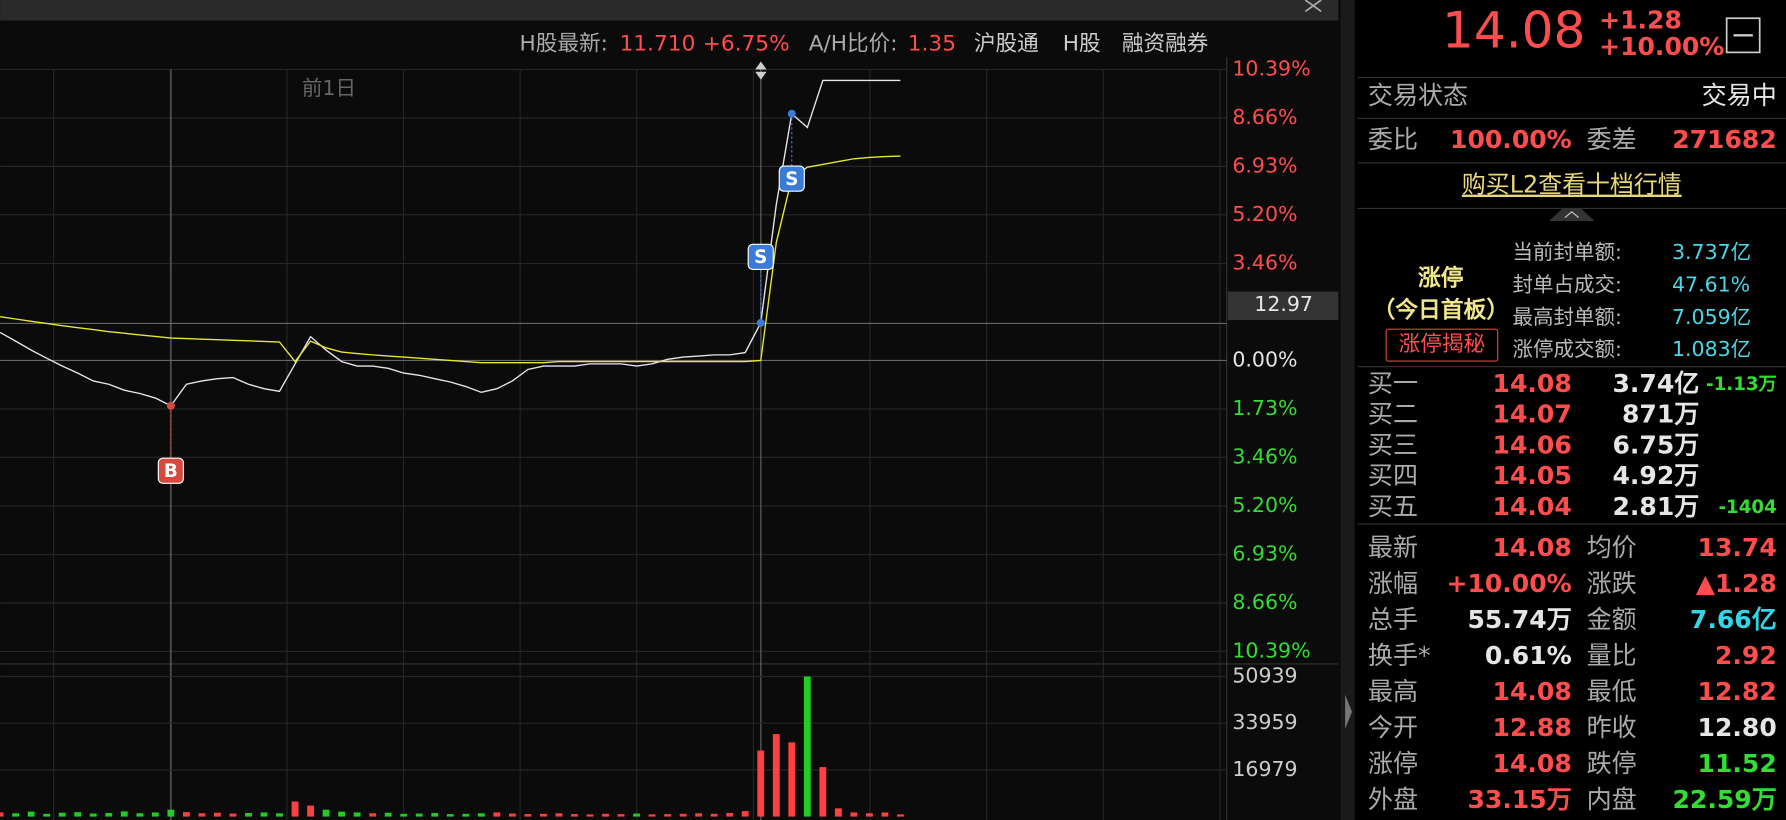 The width and height of the screenshot is (1786, 820). I want to click on stat-value: 12.82, so click(1737, 691).